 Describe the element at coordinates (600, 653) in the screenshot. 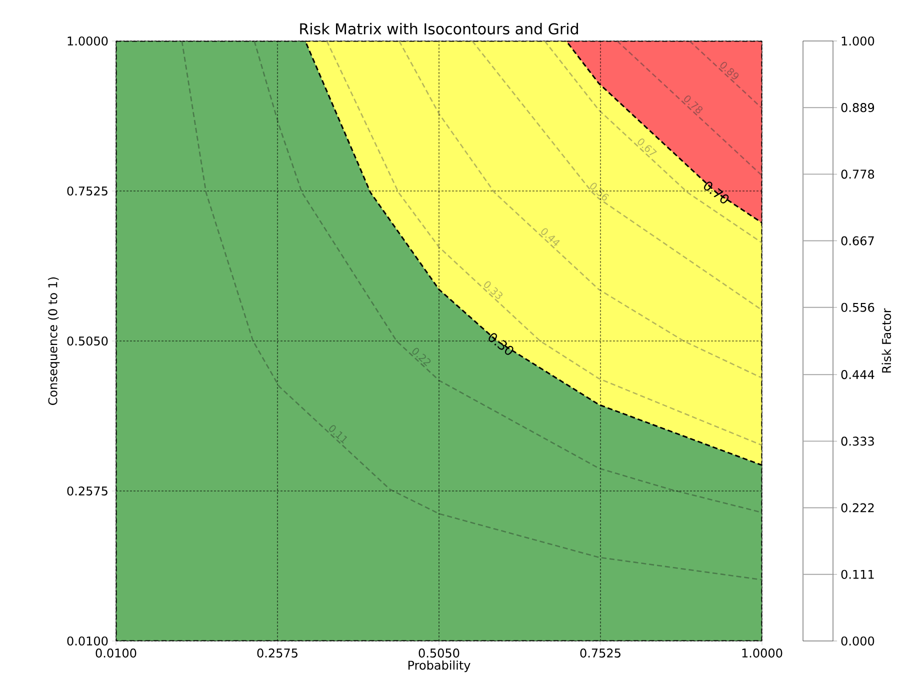

I see `x-tick-label: 0.7525` at that location.